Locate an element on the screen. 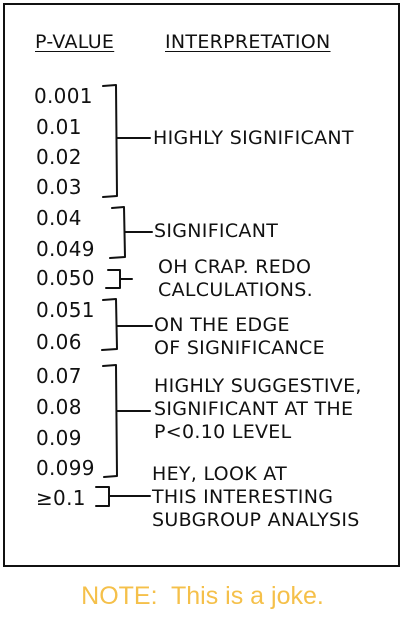  bracket-subgroup is located at coordinates (123, 496).